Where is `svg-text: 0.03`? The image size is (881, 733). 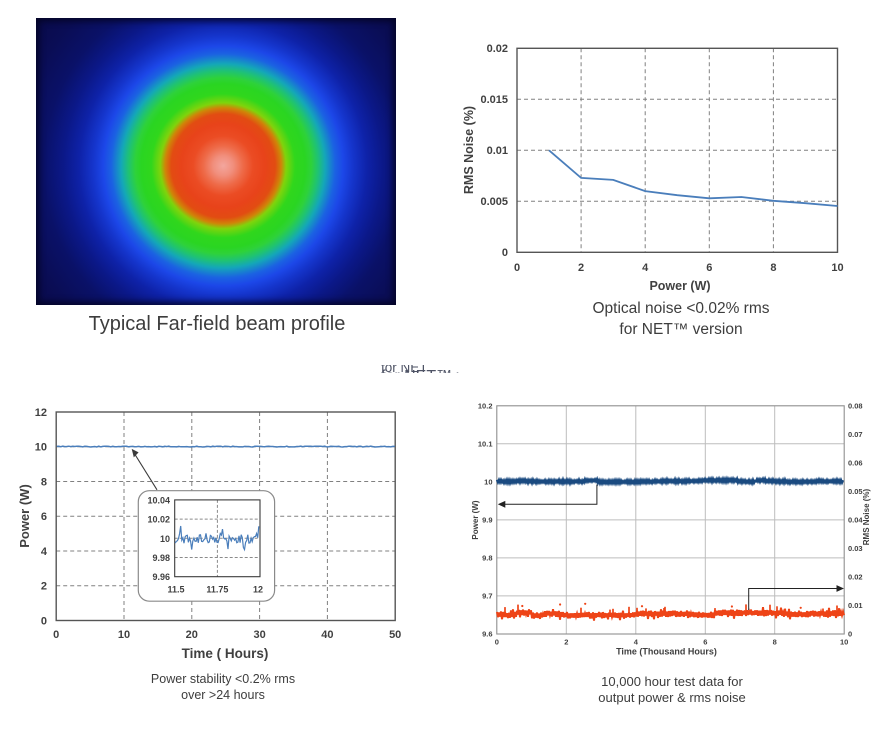
svg-text: 0.03 is located at coordinates (855, 548).